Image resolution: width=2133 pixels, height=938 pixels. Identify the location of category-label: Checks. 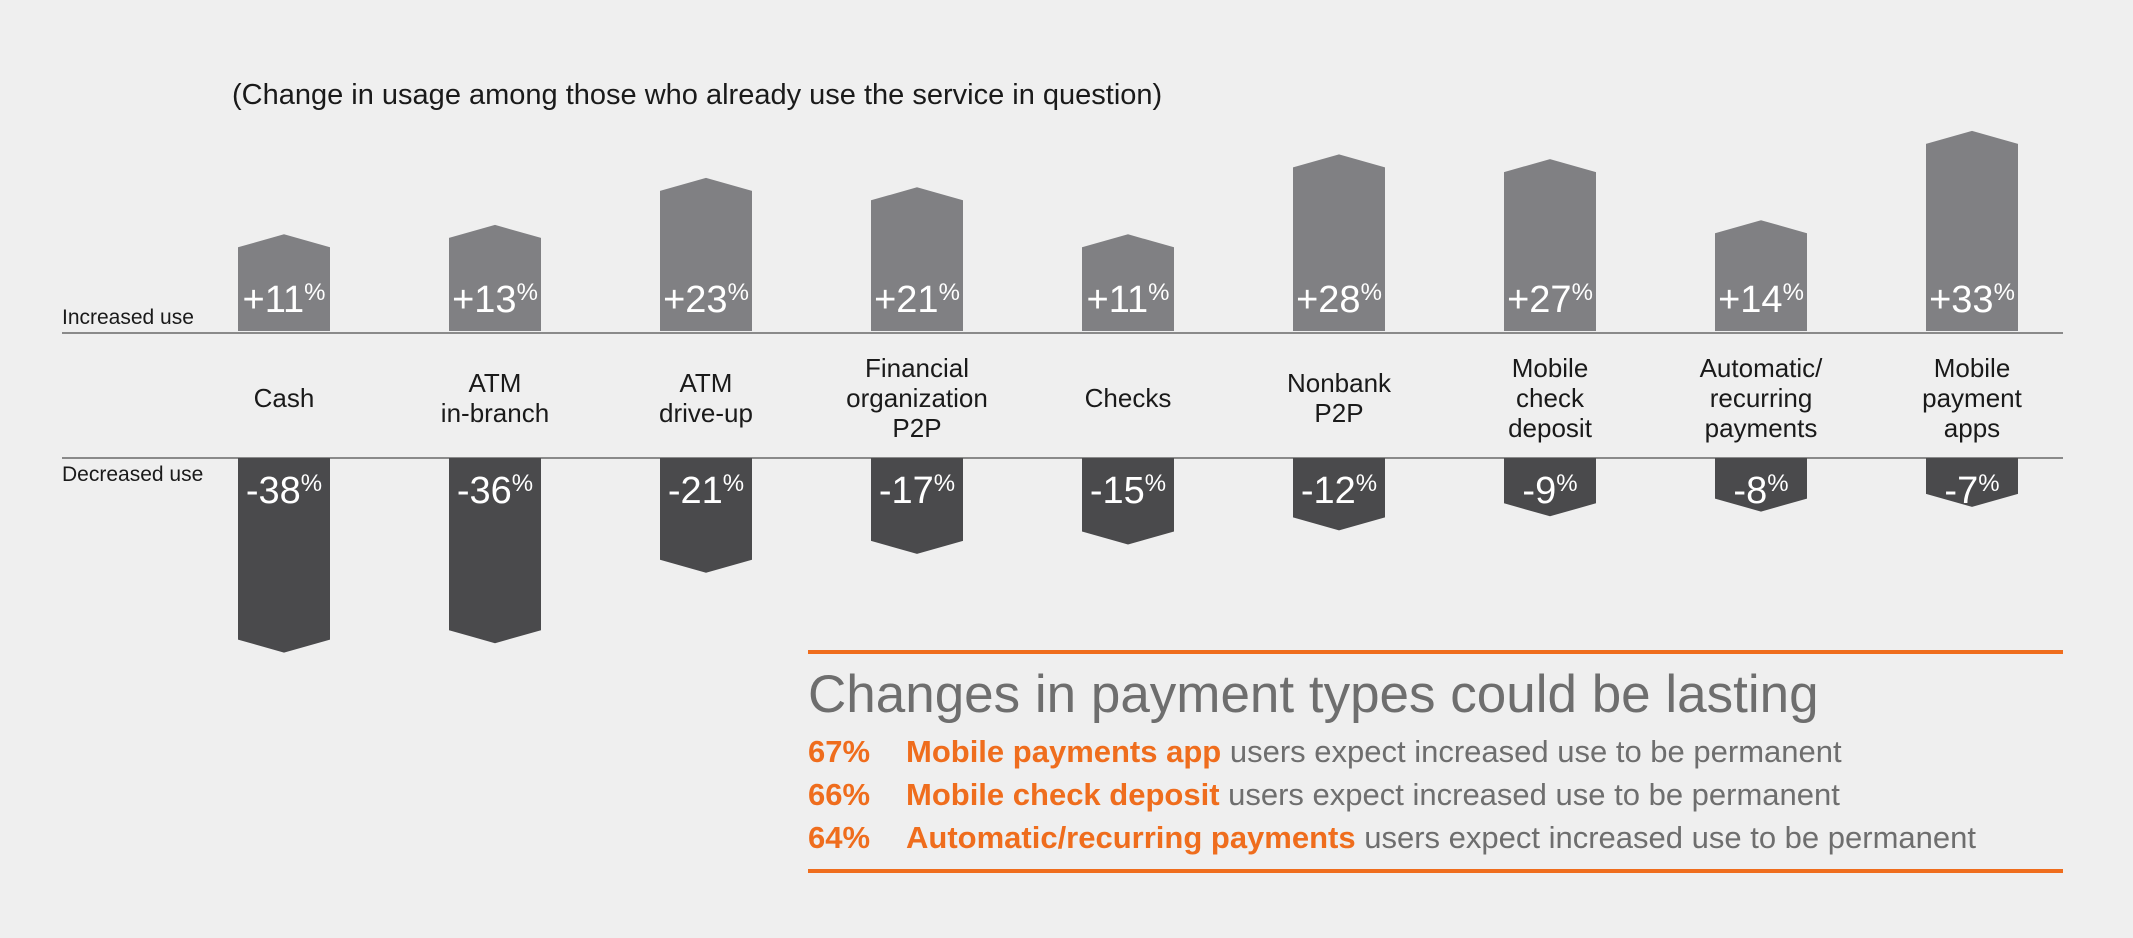
(1128, 398).